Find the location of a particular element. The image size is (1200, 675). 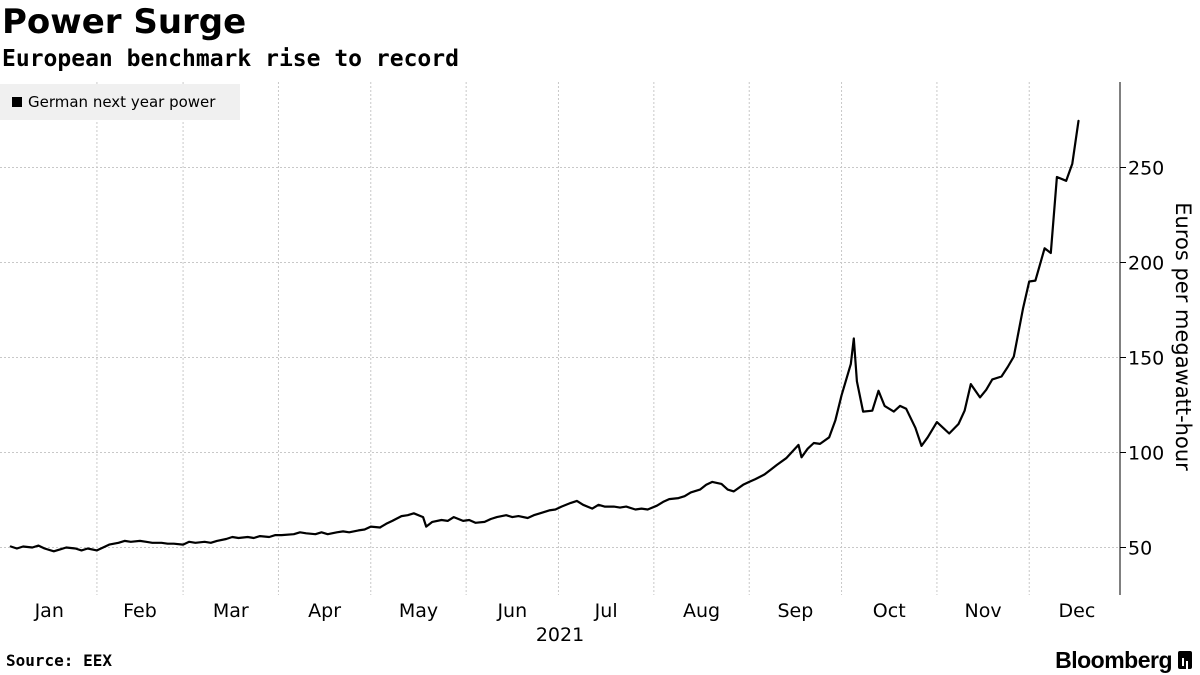

y-tick-label: 150 is located at coordinates (1146, 359).